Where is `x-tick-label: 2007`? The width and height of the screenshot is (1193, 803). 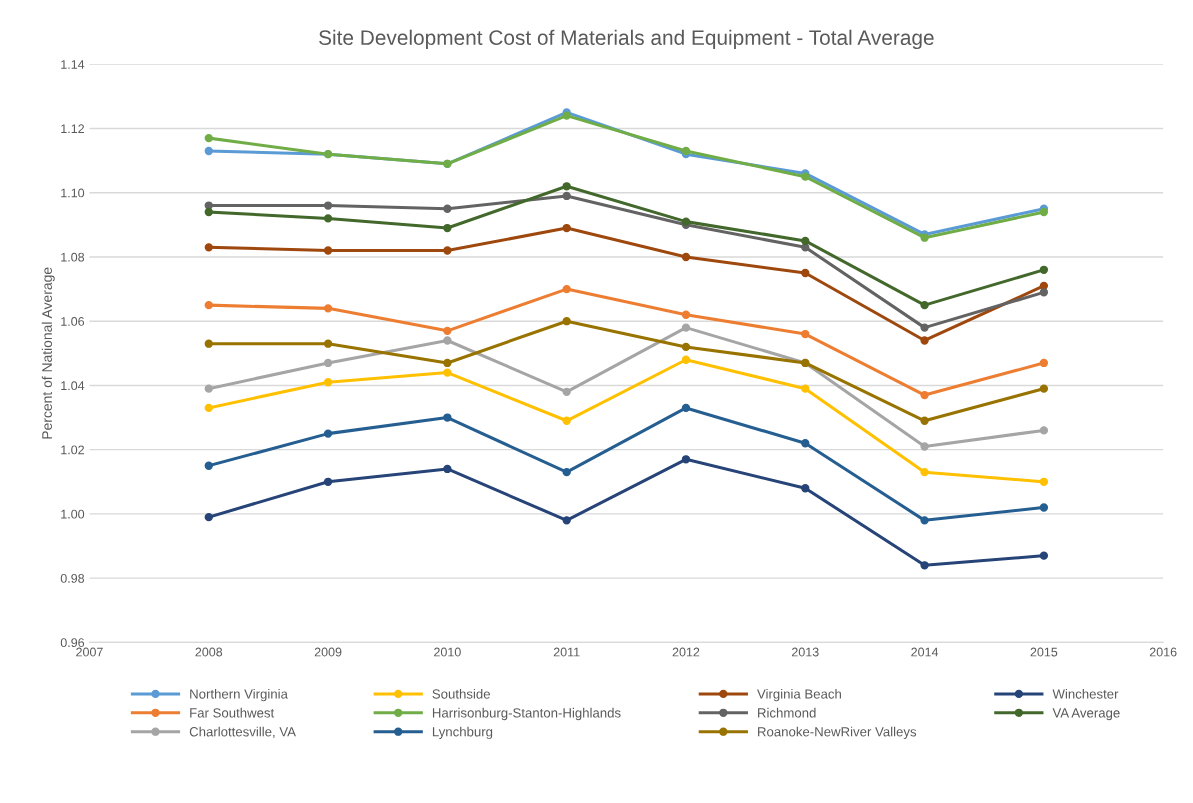 x-tick-label: 2007 is located at coordinates (89, 652).